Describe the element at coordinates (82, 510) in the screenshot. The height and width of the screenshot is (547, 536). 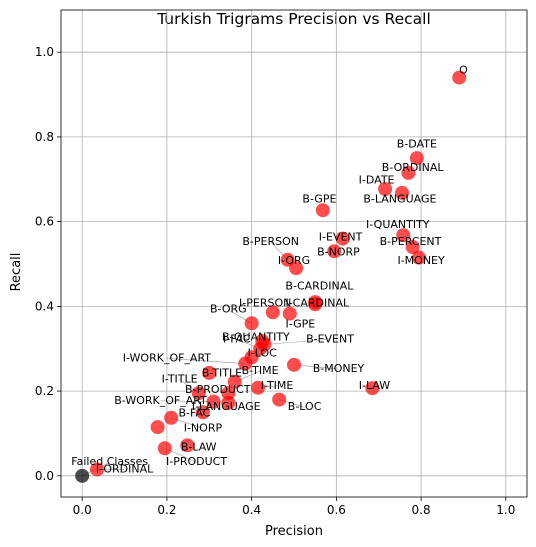
I see `x-tick-label: 0.0` at that location.